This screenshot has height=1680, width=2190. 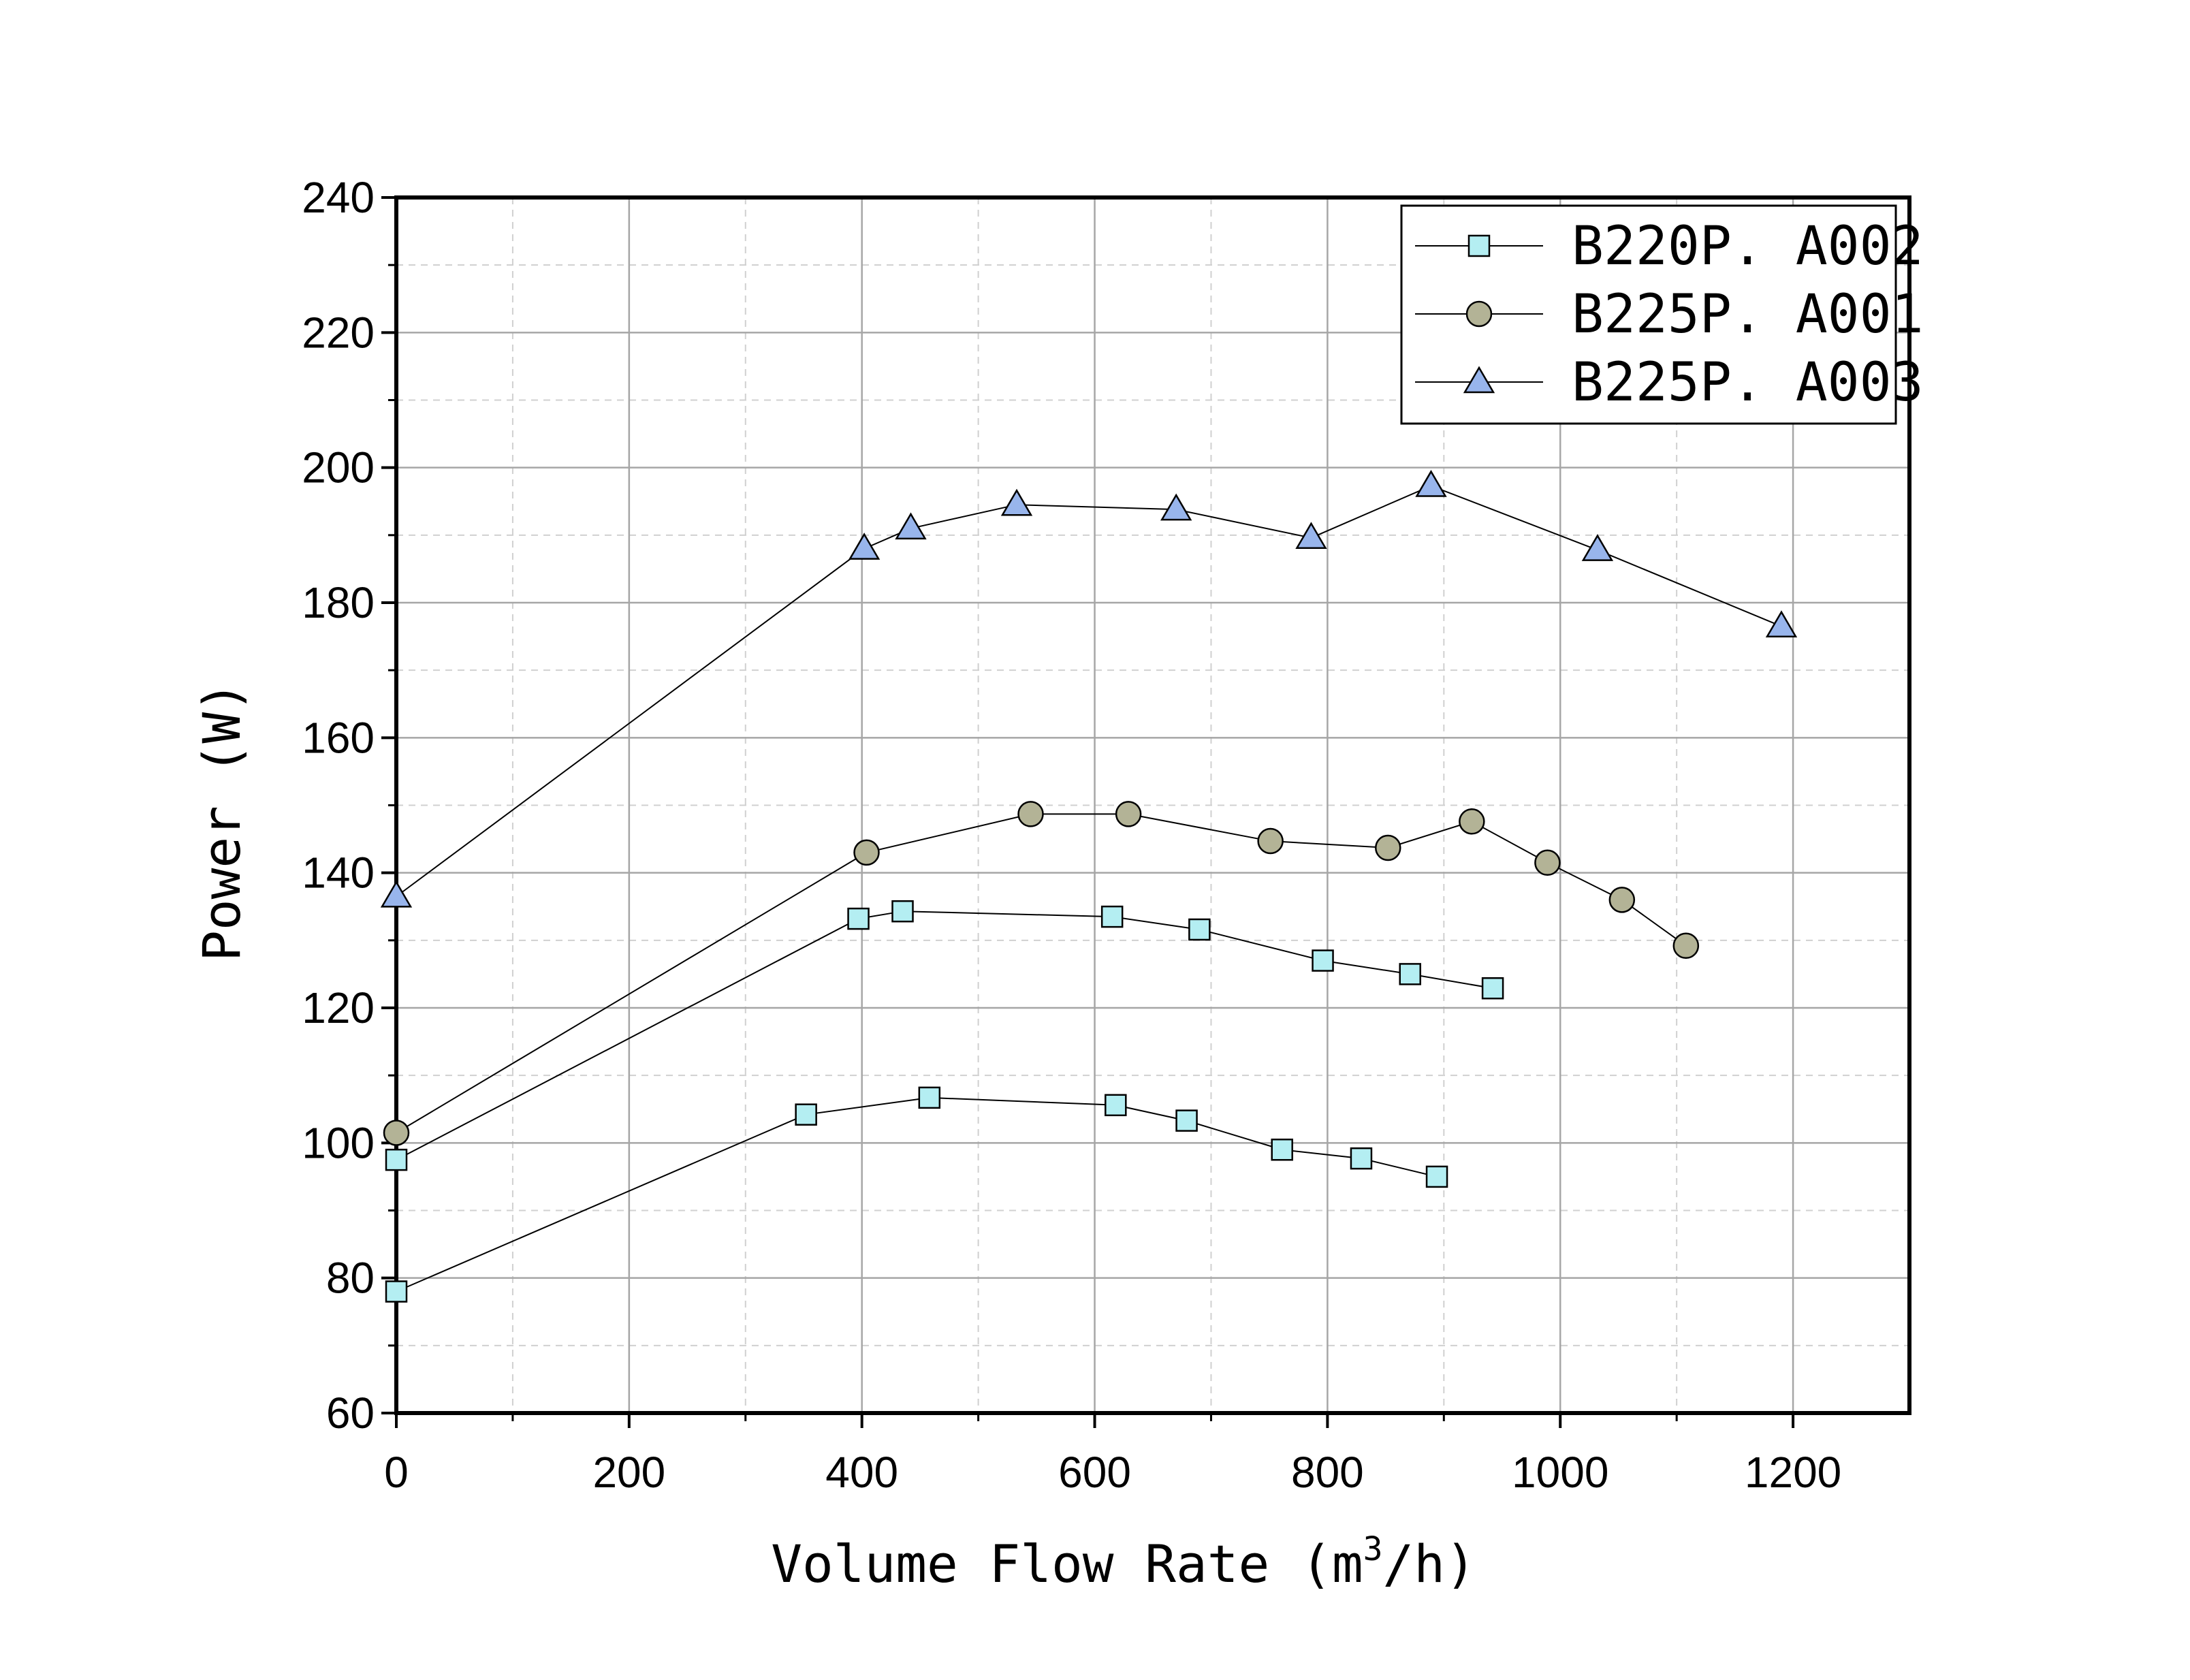 I want to click on x-tick-label: 800, so click(x=1327, y=1472).